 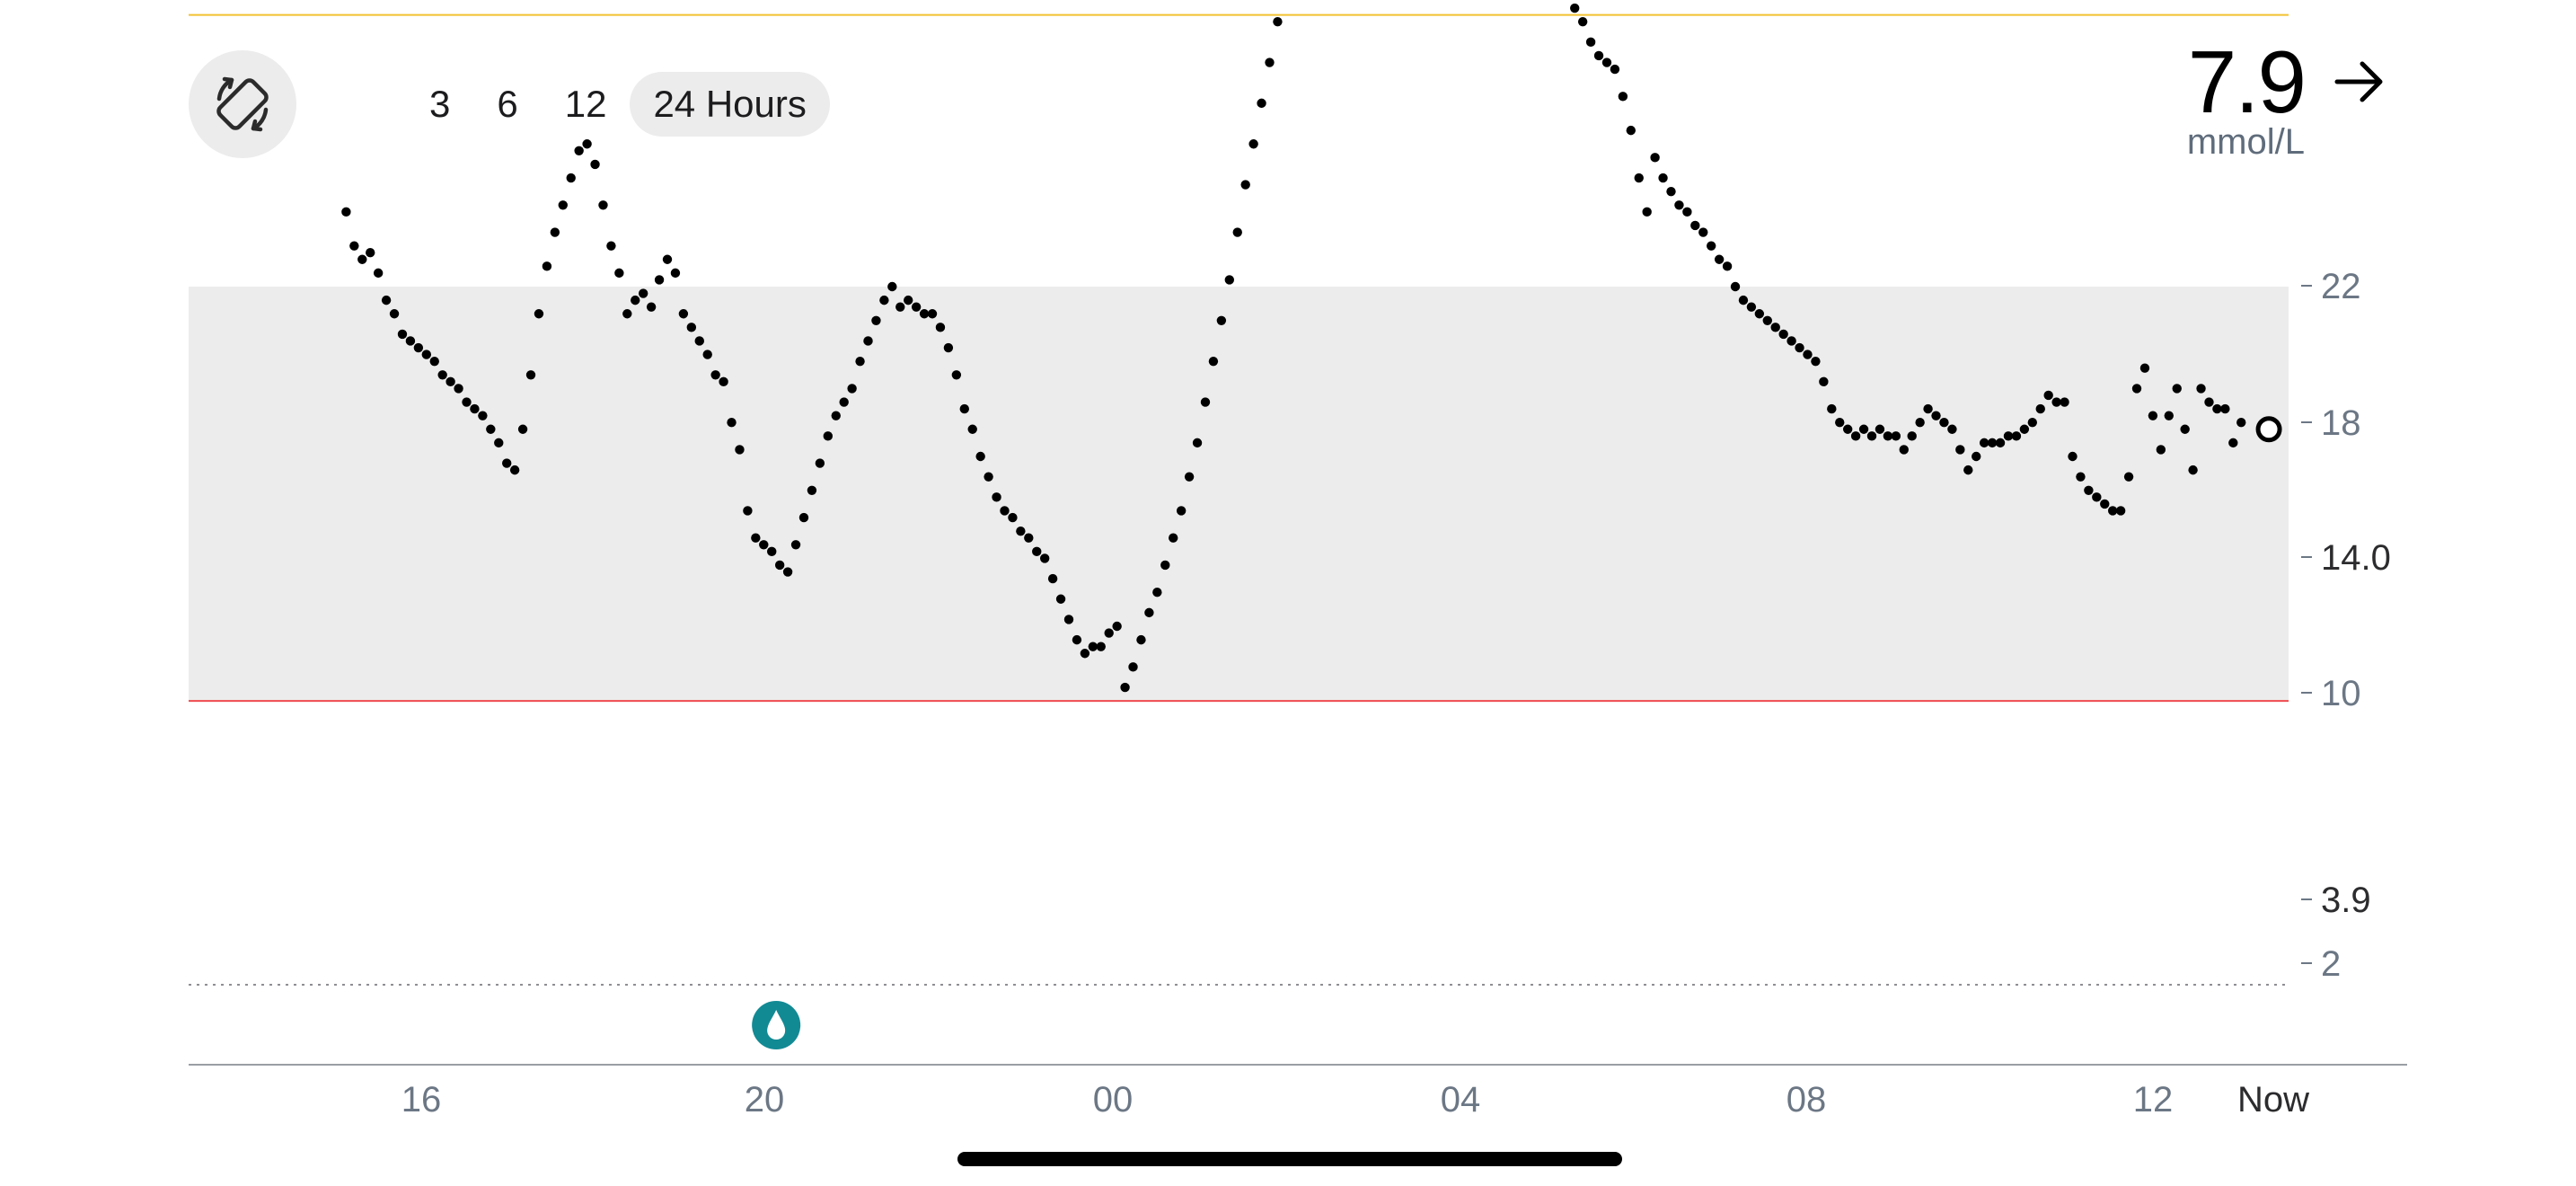 I want to click on range-tab-6: 6, so click(x=507, y=104).